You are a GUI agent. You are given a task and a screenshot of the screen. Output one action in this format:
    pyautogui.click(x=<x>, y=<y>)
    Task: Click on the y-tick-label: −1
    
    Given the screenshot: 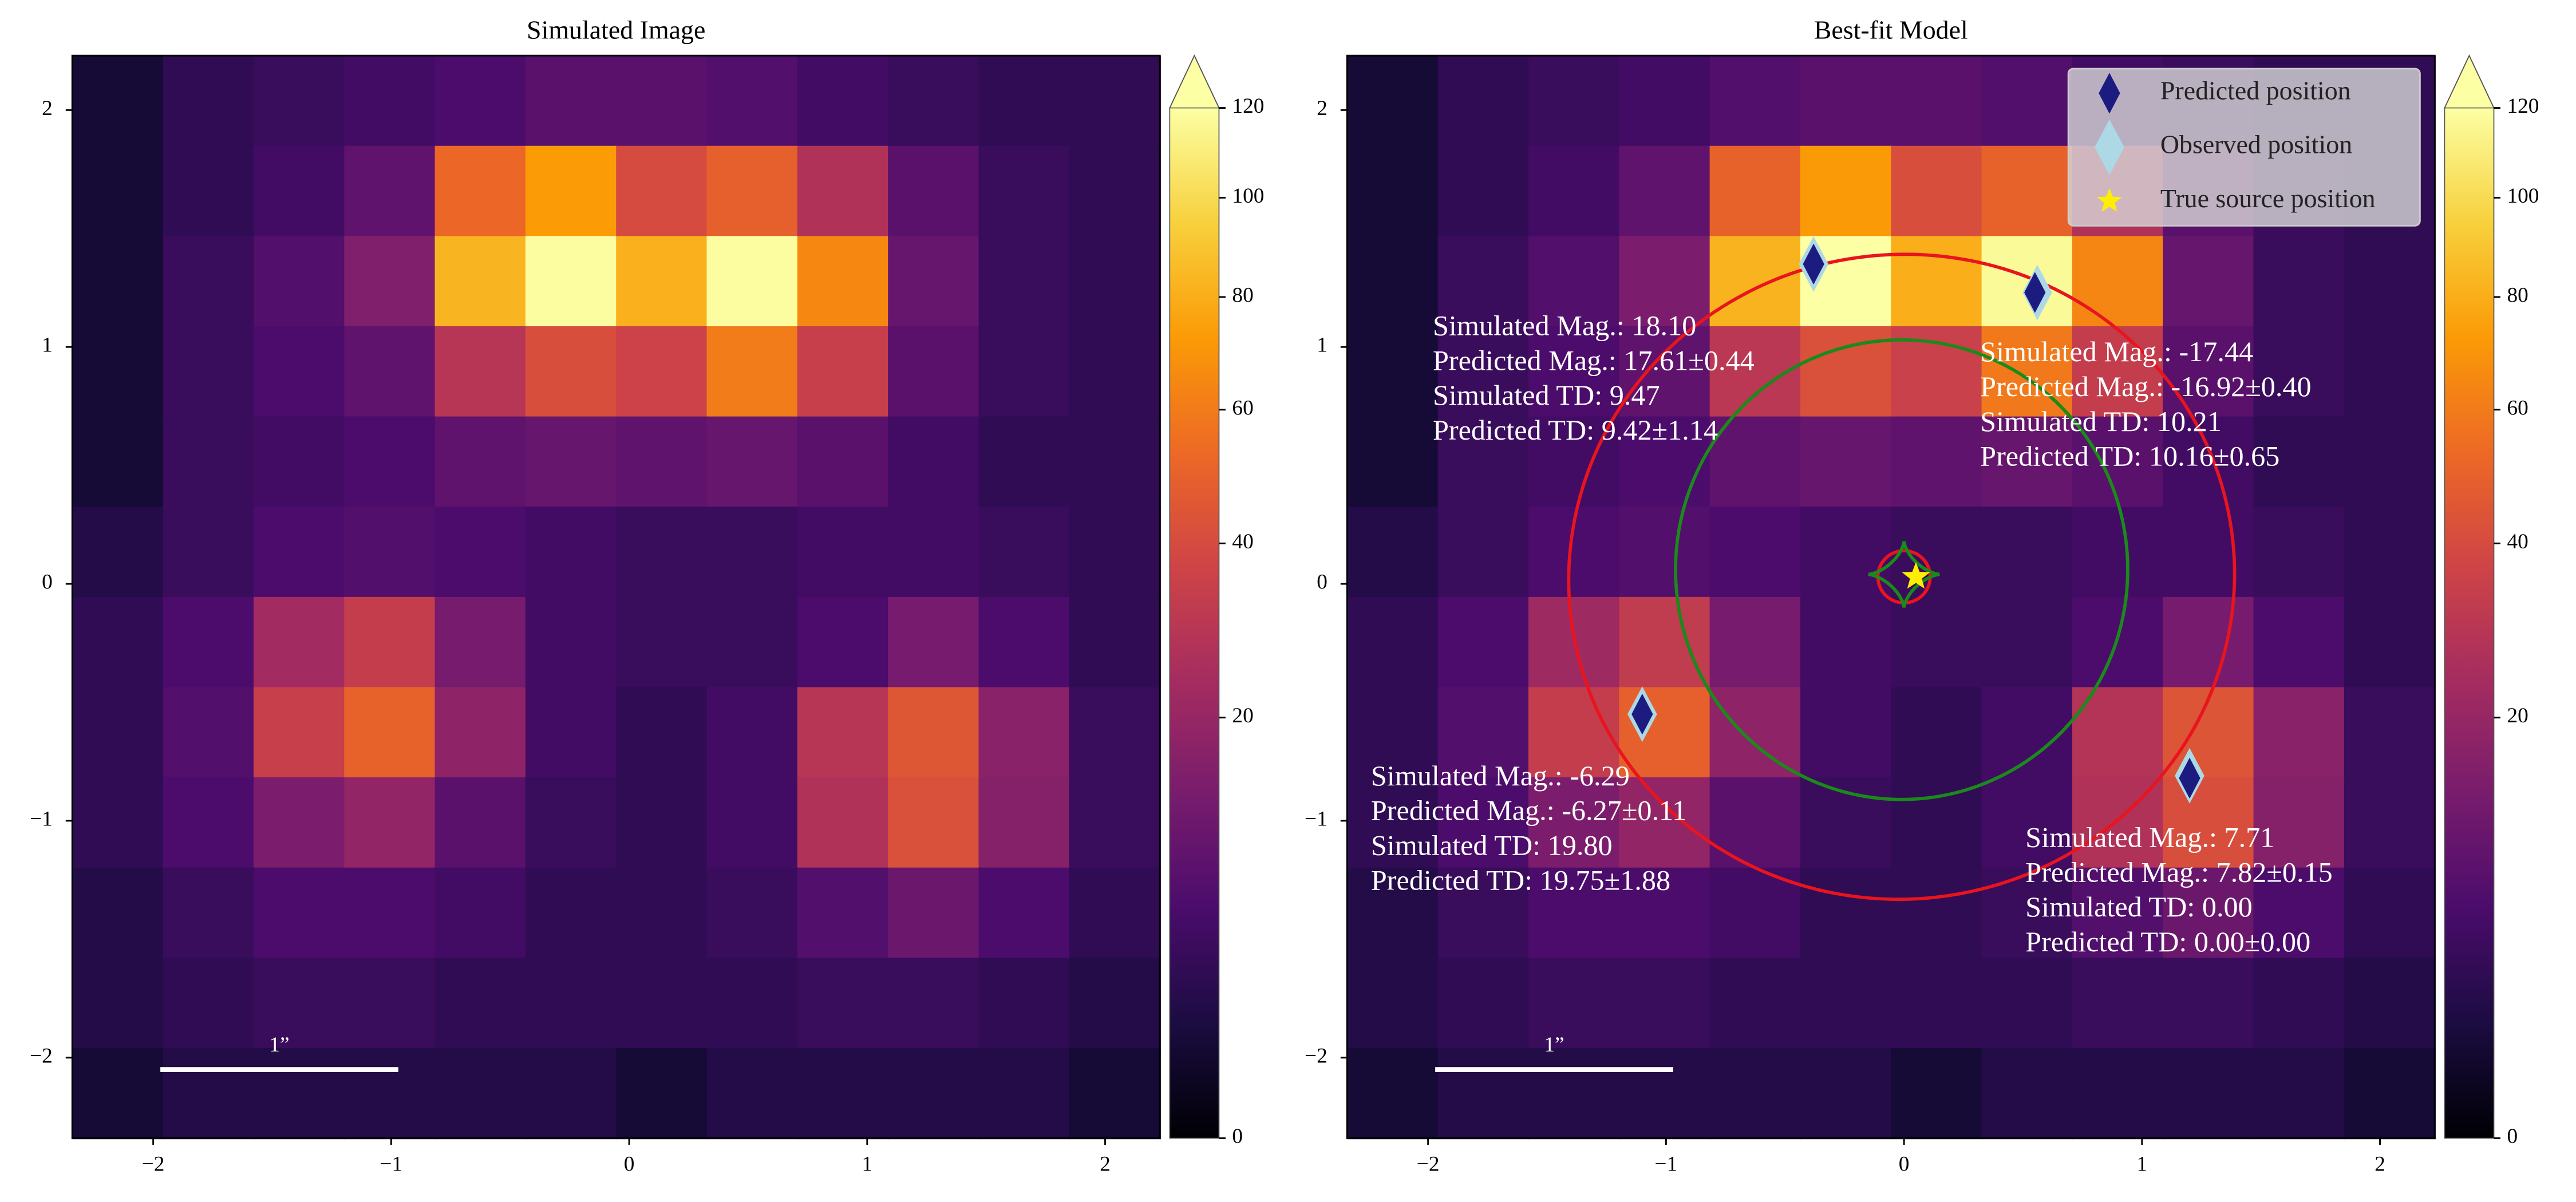 What is the action you would take?
    pyautogui.click(x=1316, y=820)
    